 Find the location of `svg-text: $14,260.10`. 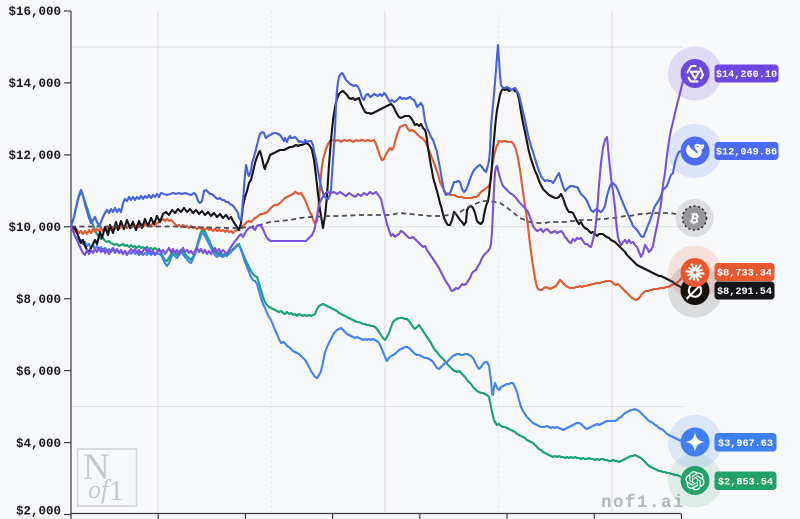

svg-text: $14,260.10 is located at coordinates (746, 75).